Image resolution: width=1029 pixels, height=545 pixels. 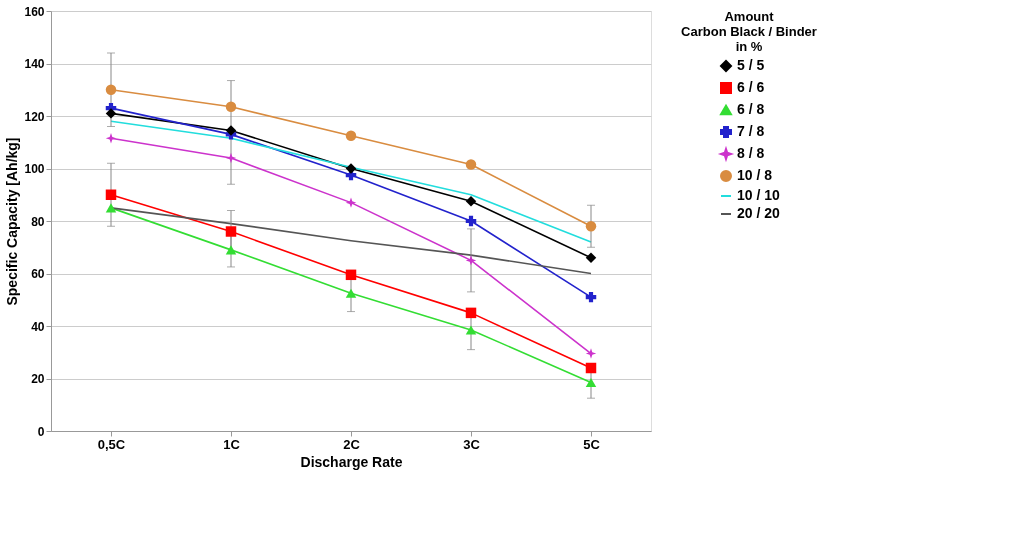 I want to click on y-tick-label: 40, so click(x=38, y=326).